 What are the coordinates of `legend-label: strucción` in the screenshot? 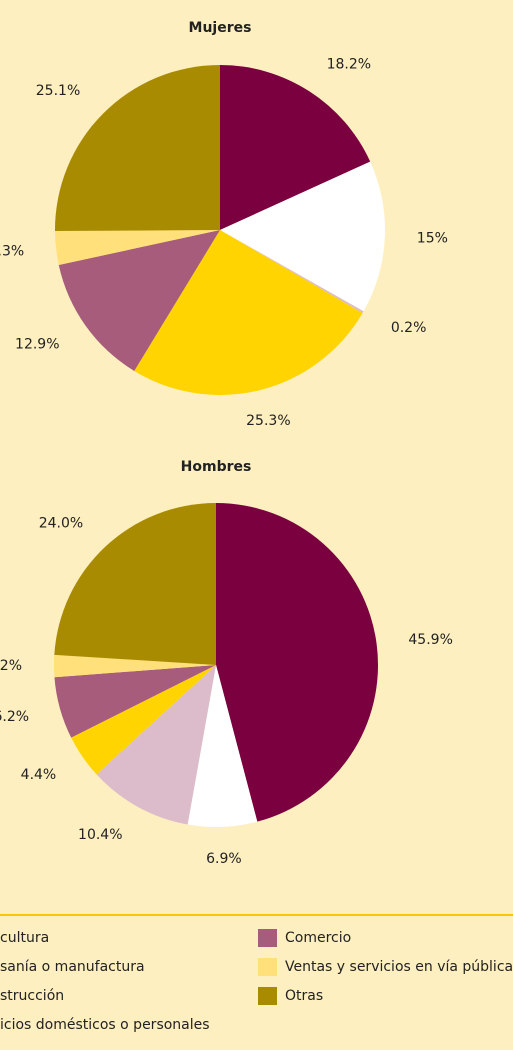 It's located at (32, 996).